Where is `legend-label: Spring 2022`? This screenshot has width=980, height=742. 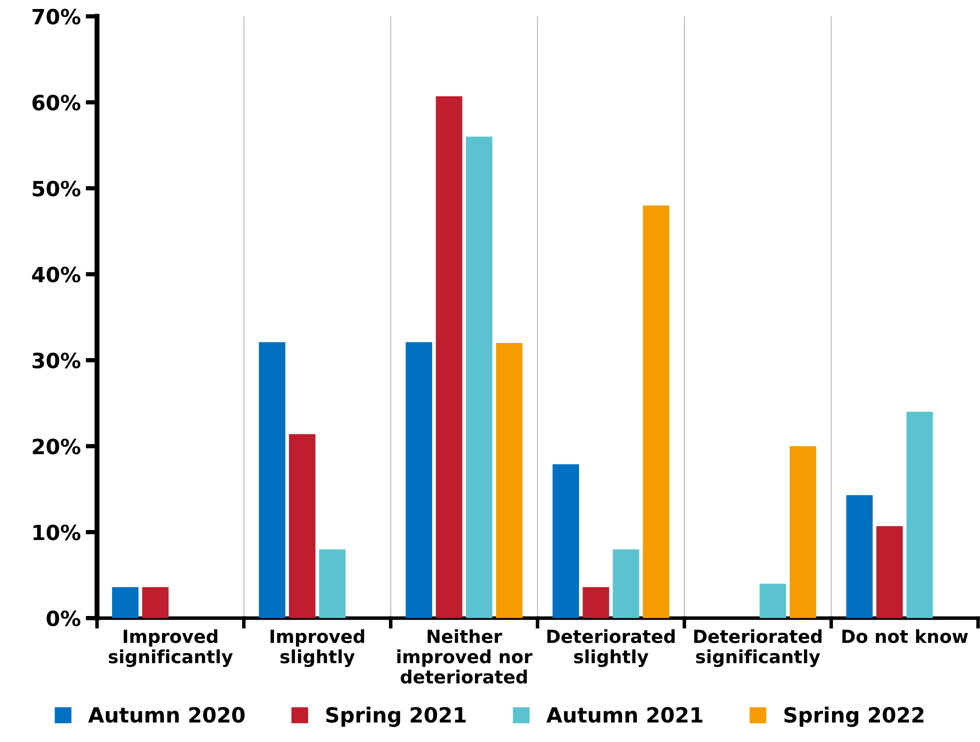 legend-label: Spring 2022 is located at coordinates (854, 716).